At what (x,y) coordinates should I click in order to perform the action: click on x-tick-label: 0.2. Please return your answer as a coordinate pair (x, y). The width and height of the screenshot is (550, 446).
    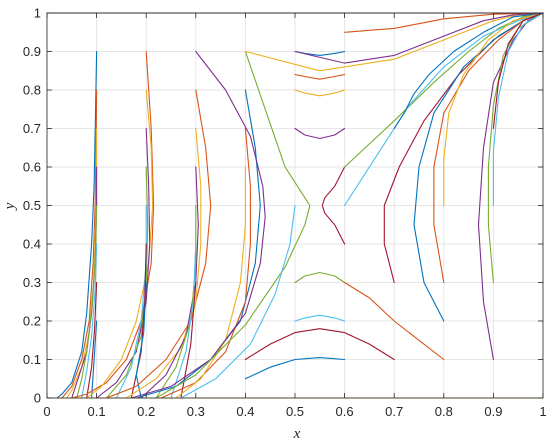
    Looking at the image, I should click on (146, 411).